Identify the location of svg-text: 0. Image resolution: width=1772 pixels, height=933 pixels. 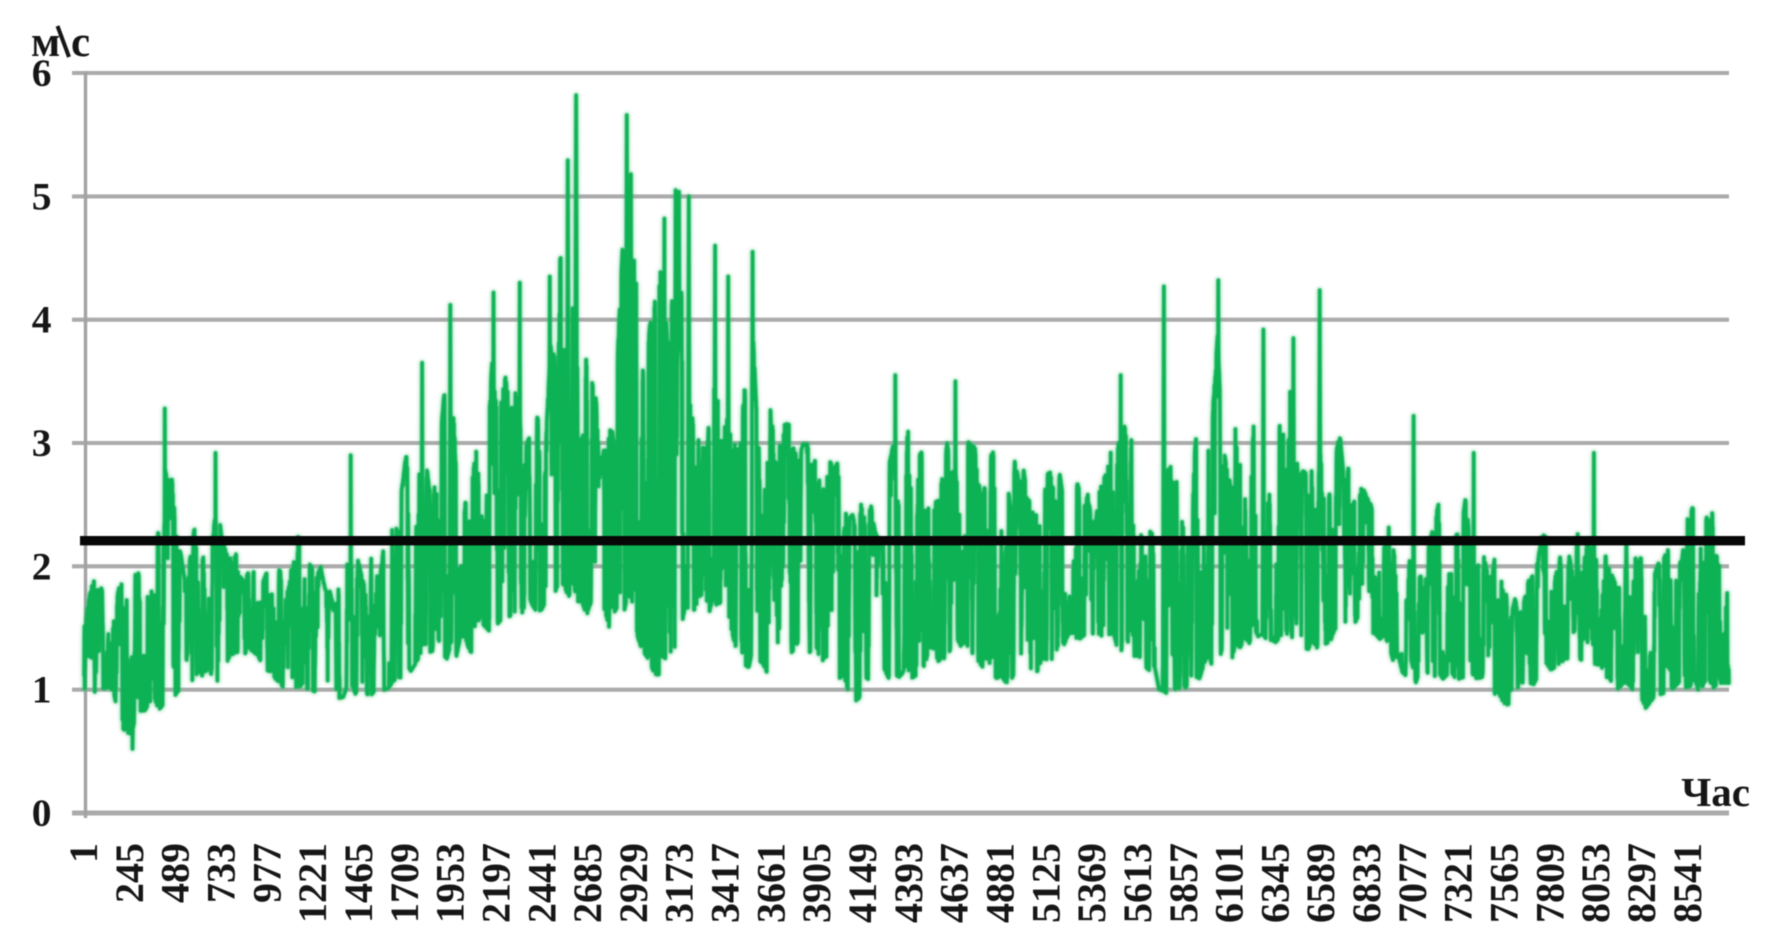
(42, 813).